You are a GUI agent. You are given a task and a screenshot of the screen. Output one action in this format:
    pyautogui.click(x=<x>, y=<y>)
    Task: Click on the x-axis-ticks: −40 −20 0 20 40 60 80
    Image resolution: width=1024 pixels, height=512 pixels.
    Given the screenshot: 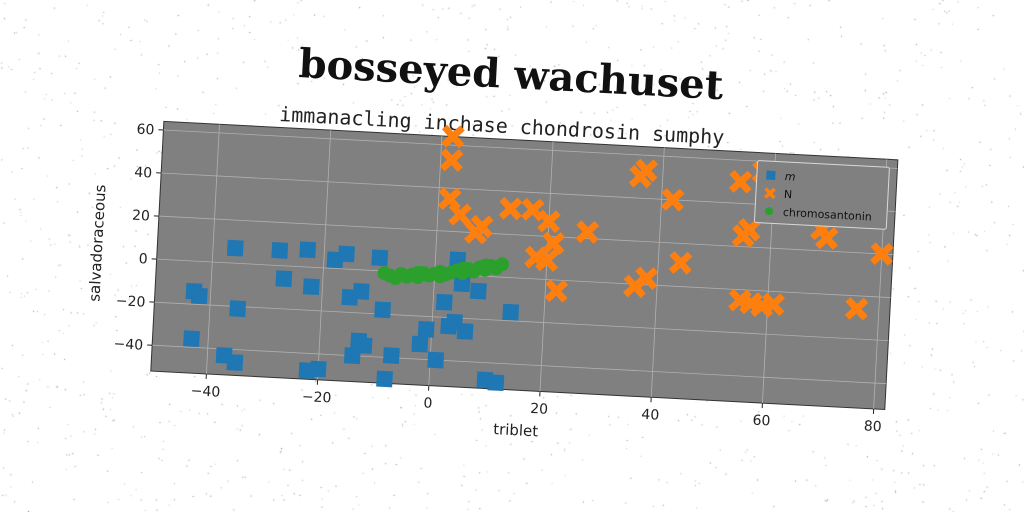 What is the action you would take?
    pyautogui.click(x=536, y=404)
    